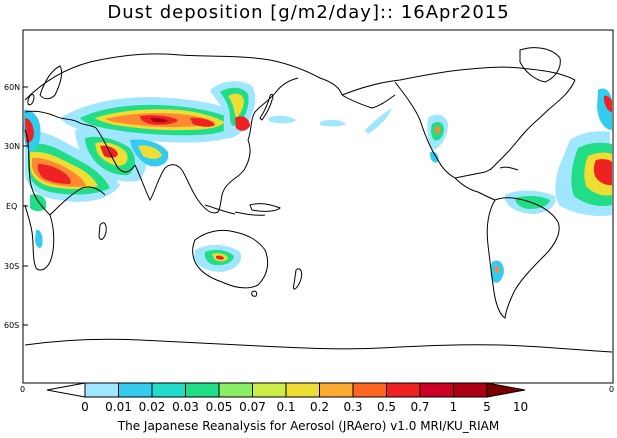  I want to click on coast-greenland, so click(540, 65).